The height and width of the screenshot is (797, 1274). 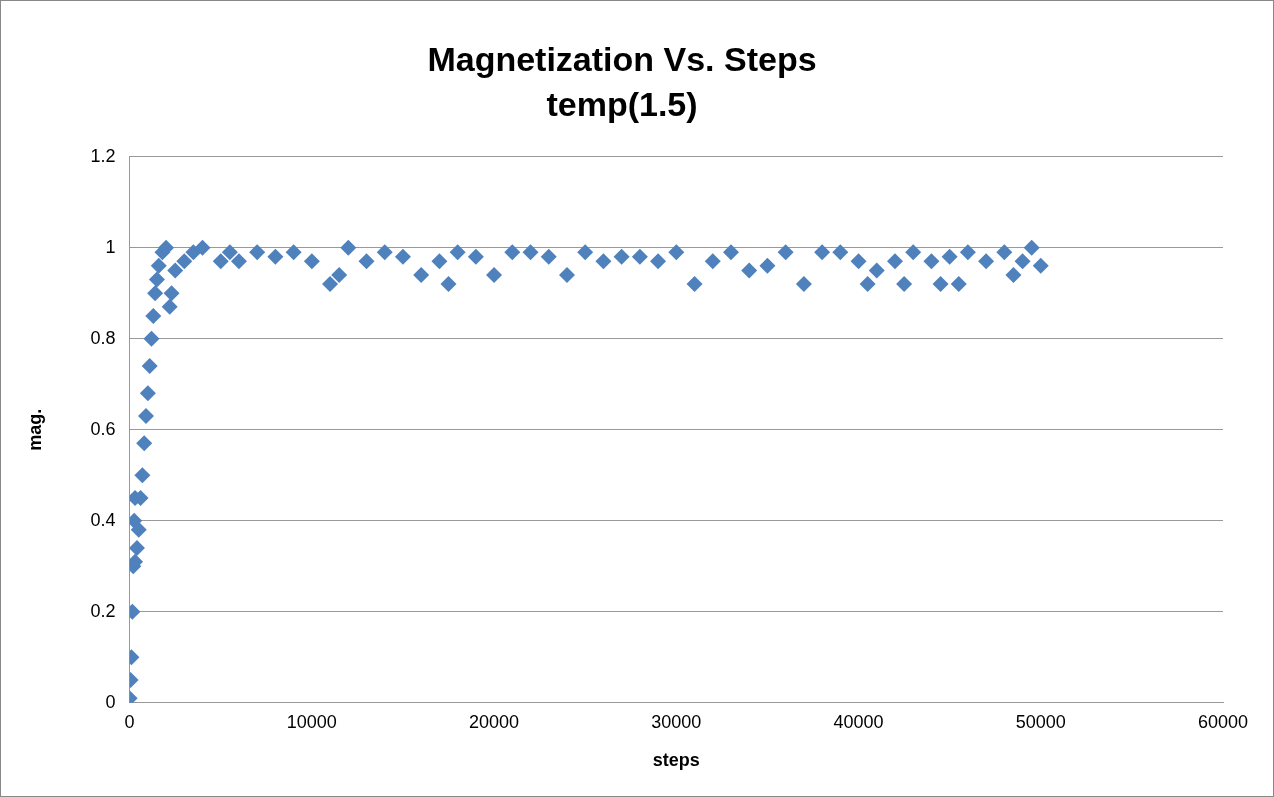 What do you see at coordinates (1223, 721) in the screenshot?
I see `x-tick-label: 60000` at bounding box center [1223, 721].